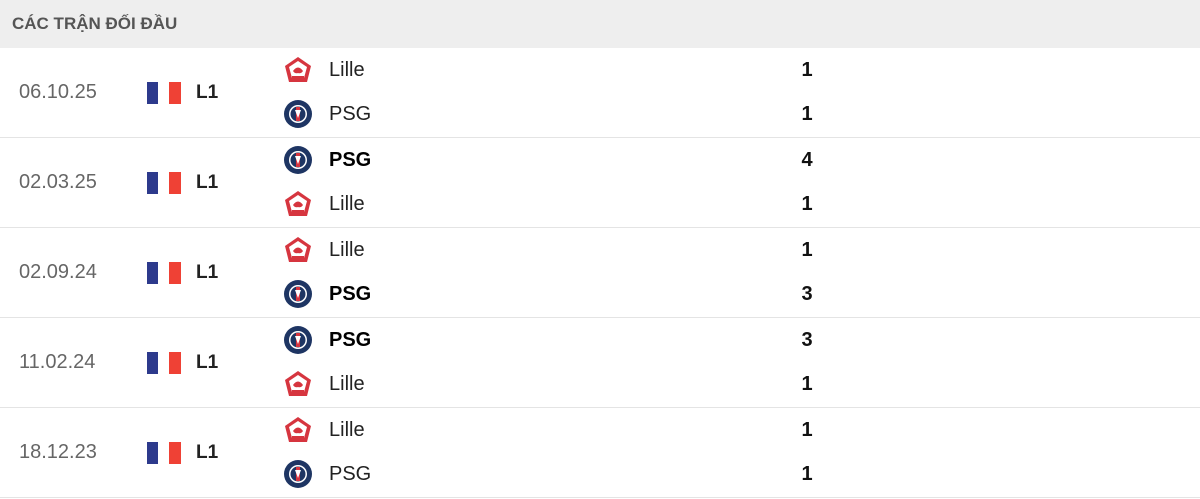 This screenshot has width=1200, height=499. Describe the element at coordinates (58, 92) in the screenshot. I see `match-date: 06.10.25` at that location.